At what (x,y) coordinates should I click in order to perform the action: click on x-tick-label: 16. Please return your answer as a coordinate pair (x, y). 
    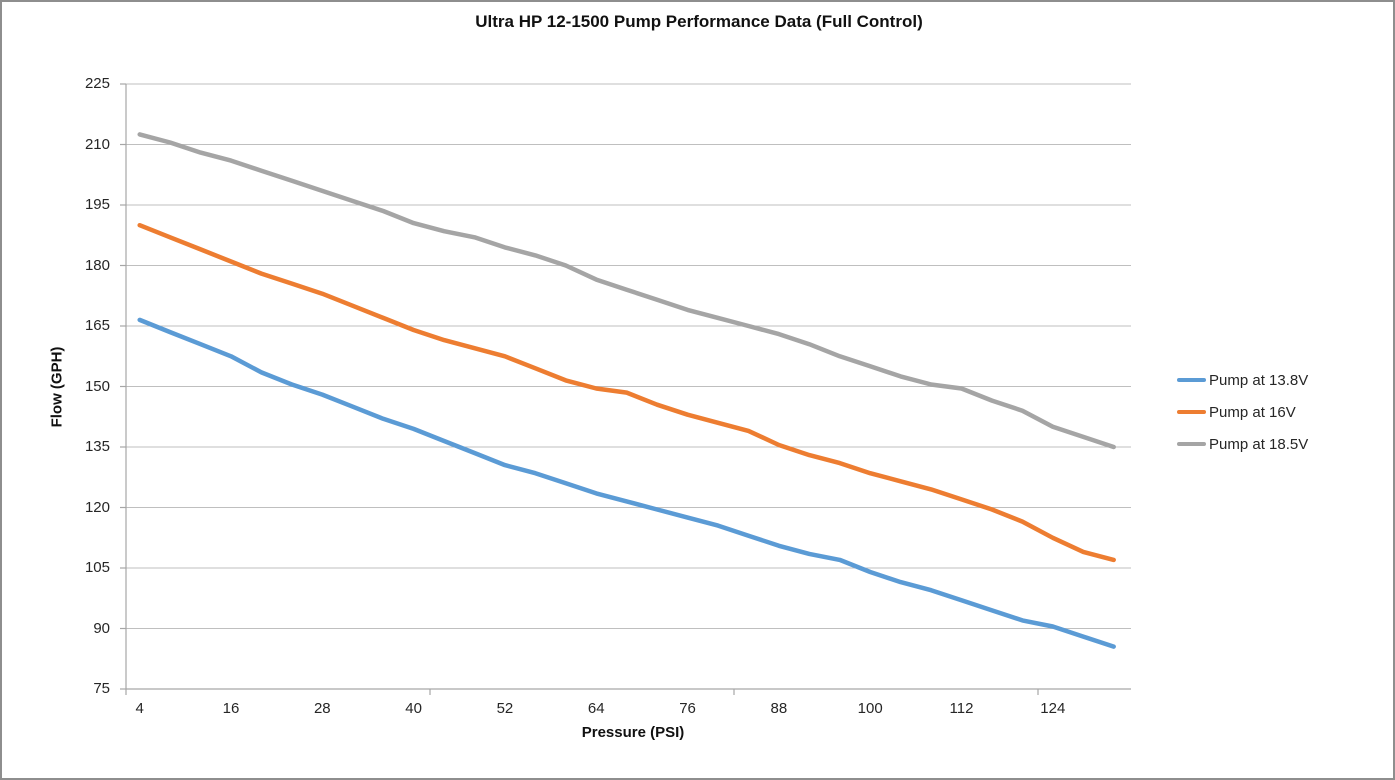
    Looking at the image, I should click on (231, 708).